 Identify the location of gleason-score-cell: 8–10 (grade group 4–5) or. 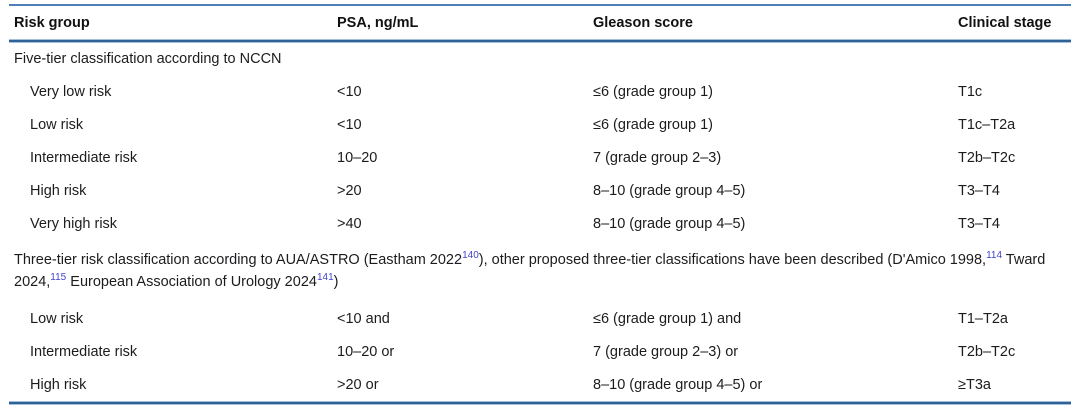
(678, 384).